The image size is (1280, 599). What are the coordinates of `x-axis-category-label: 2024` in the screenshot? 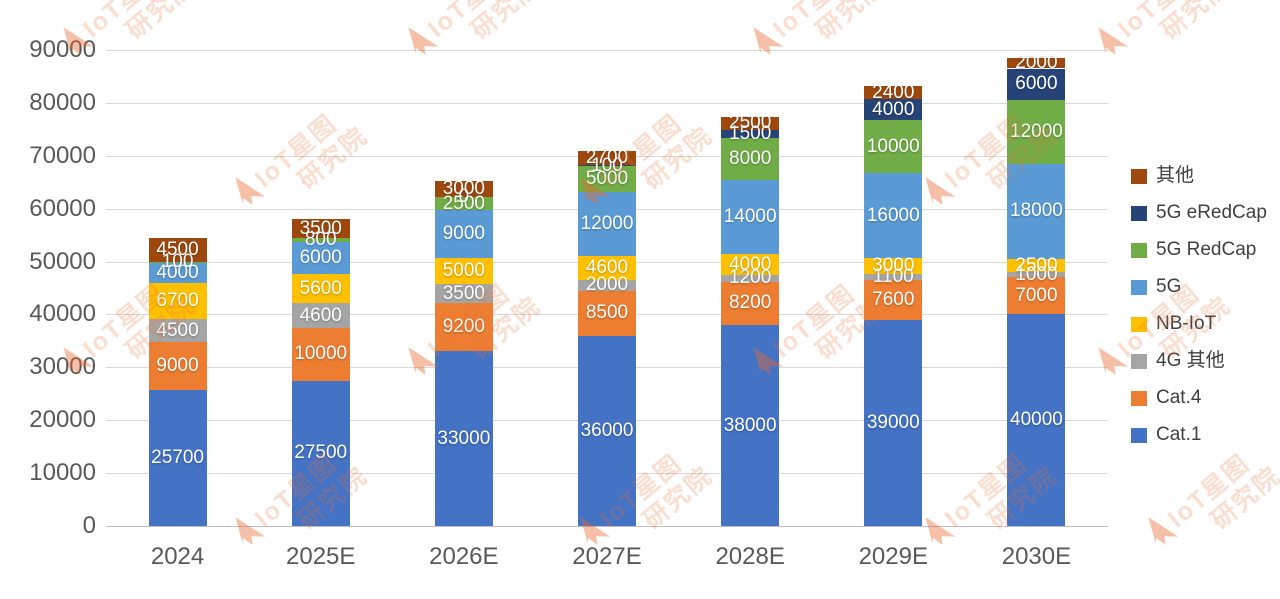 It's located at (177, 556).